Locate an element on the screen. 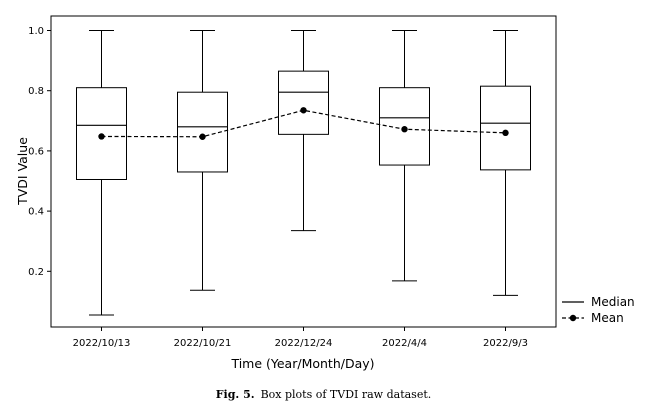  x-tick-label: 2022/10/13 is located at coordinates (102, 343).